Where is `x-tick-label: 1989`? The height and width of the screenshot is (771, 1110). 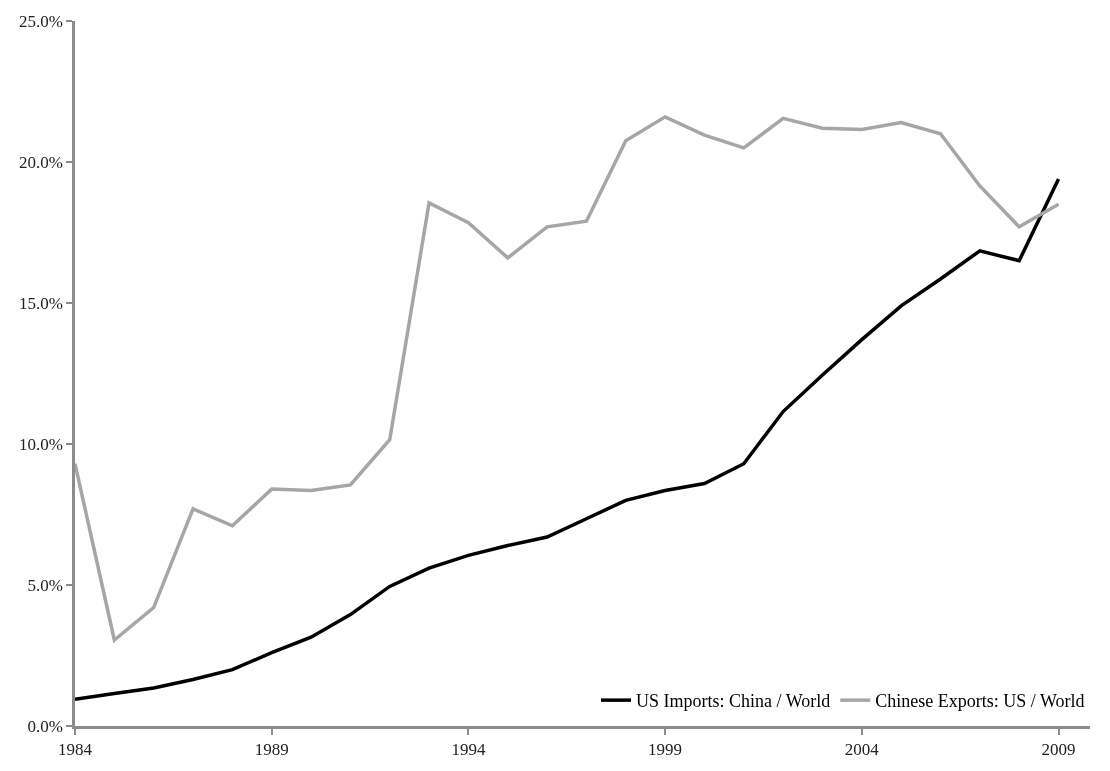 x-tick-label: 1989 is located at coordinates (271, 750).